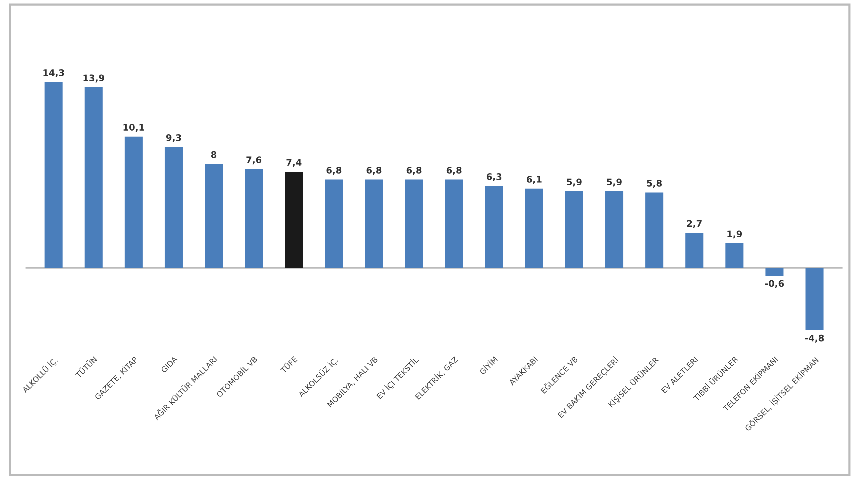 This screenshot has width=860, height=480. I want to click on data-label: 6,1, so click(534, 180).